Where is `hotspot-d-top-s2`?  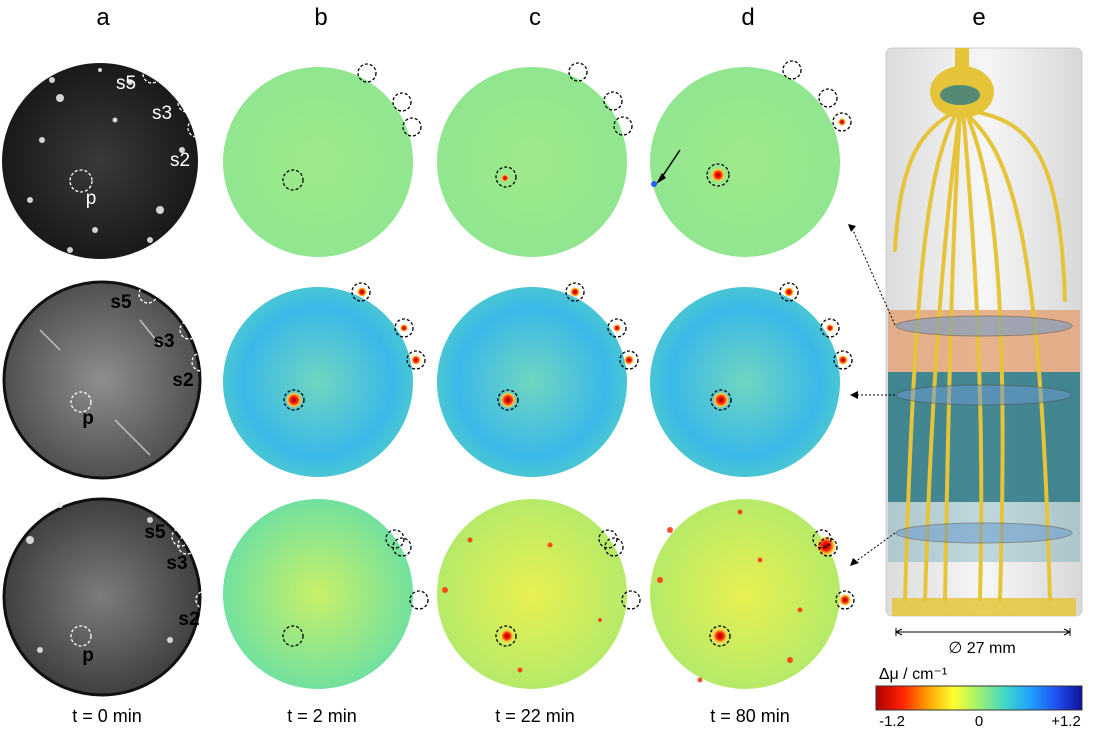 hotspot-d-top-s2 is located at coordinates (842, 122).